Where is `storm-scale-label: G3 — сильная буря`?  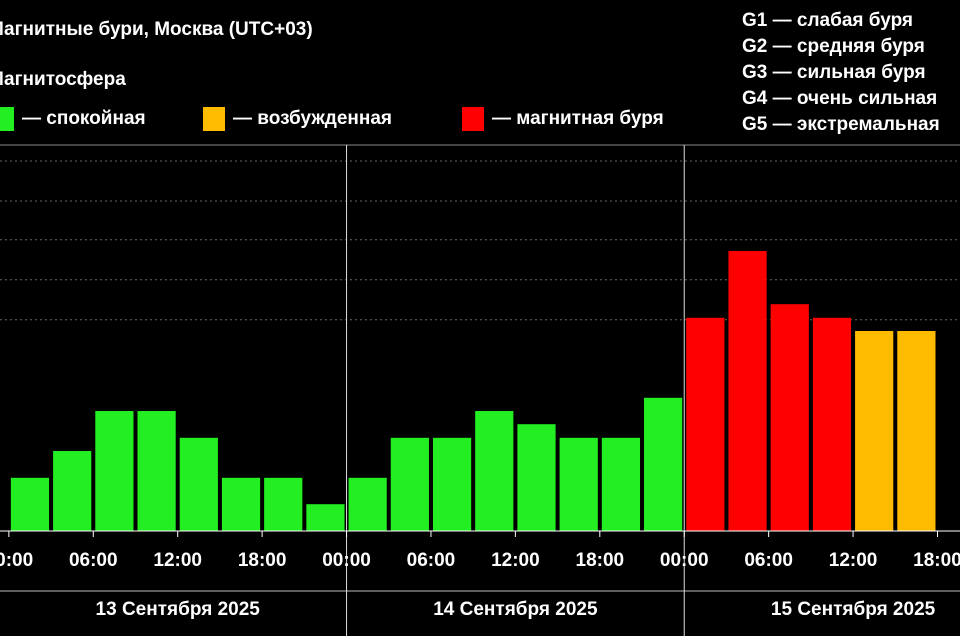 storm-scale-label: G3 — сильная буря is located at coordinates (834, 72).